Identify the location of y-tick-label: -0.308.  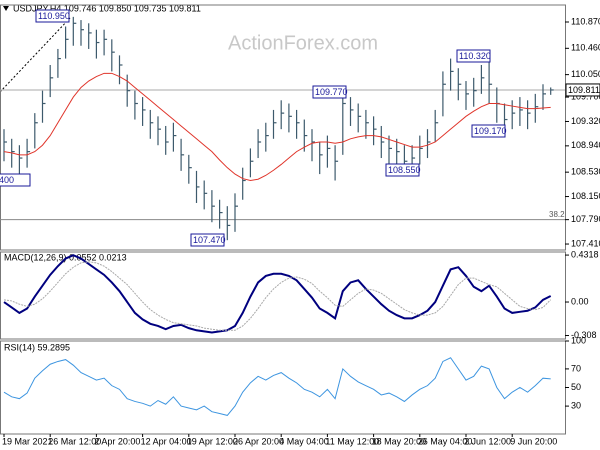
(584, 335).